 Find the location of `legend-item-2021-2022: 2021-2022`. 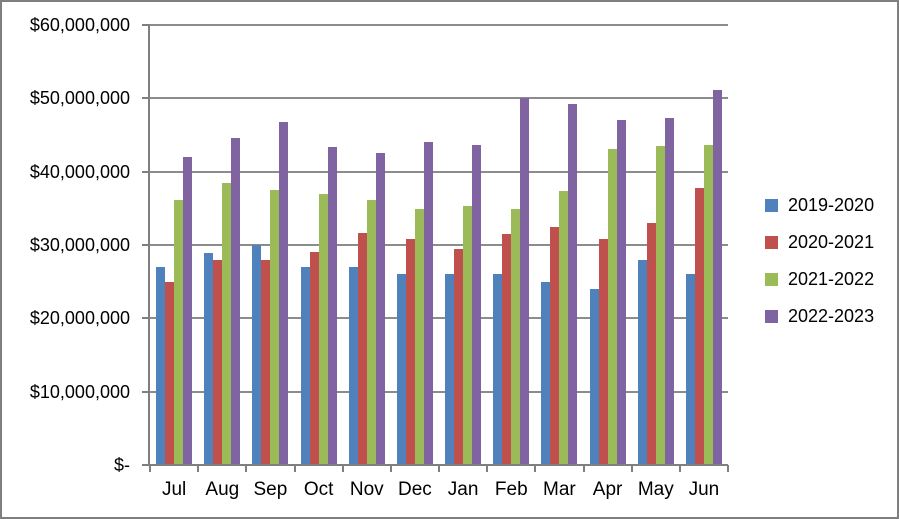

legend-item-2021-2022: 2021-2022 is located at coordinates (819, 279).